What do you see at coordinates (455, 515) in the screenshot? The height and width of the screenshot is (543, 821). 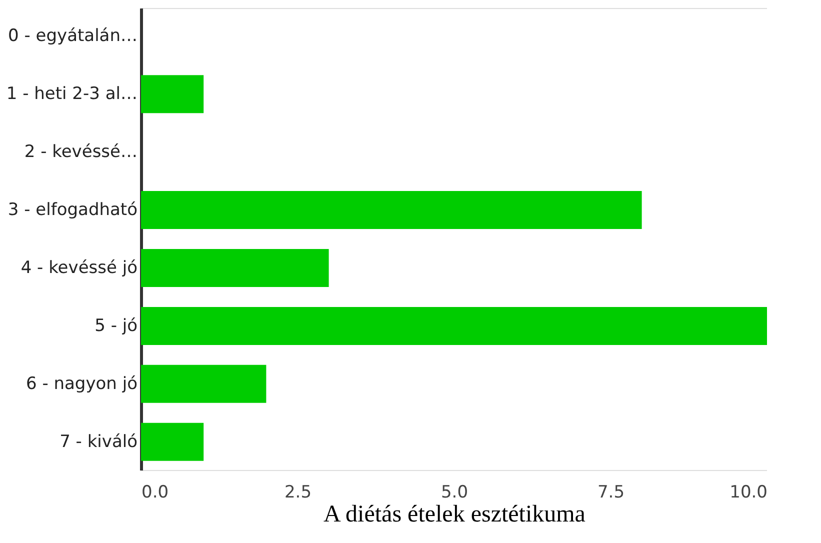 I see `x-axis-title: A diétás ételek esztétikuma` at bounding box center [455, 515].